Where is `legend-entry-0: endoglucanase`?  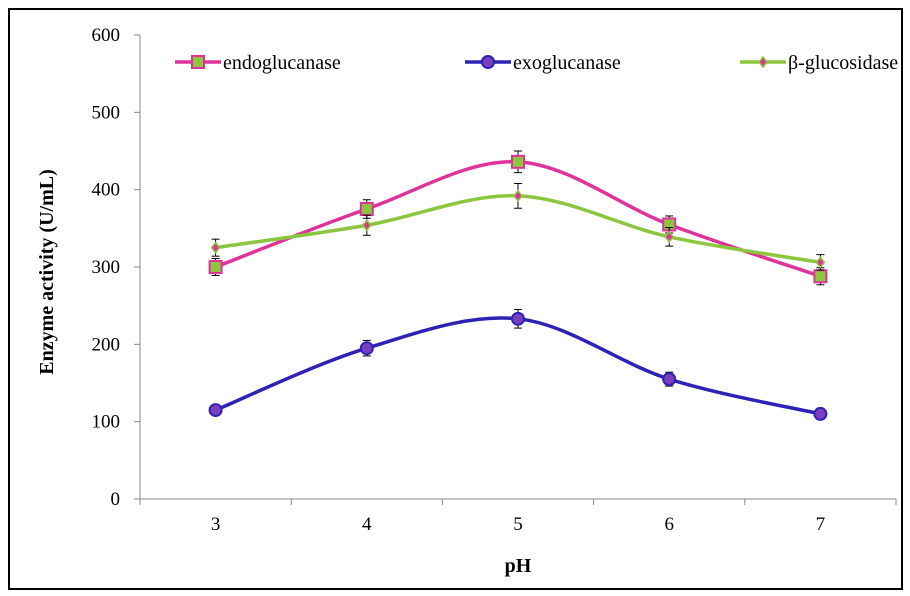 legend-entry-0: endoglucanase is located at coordinates (258, 63).